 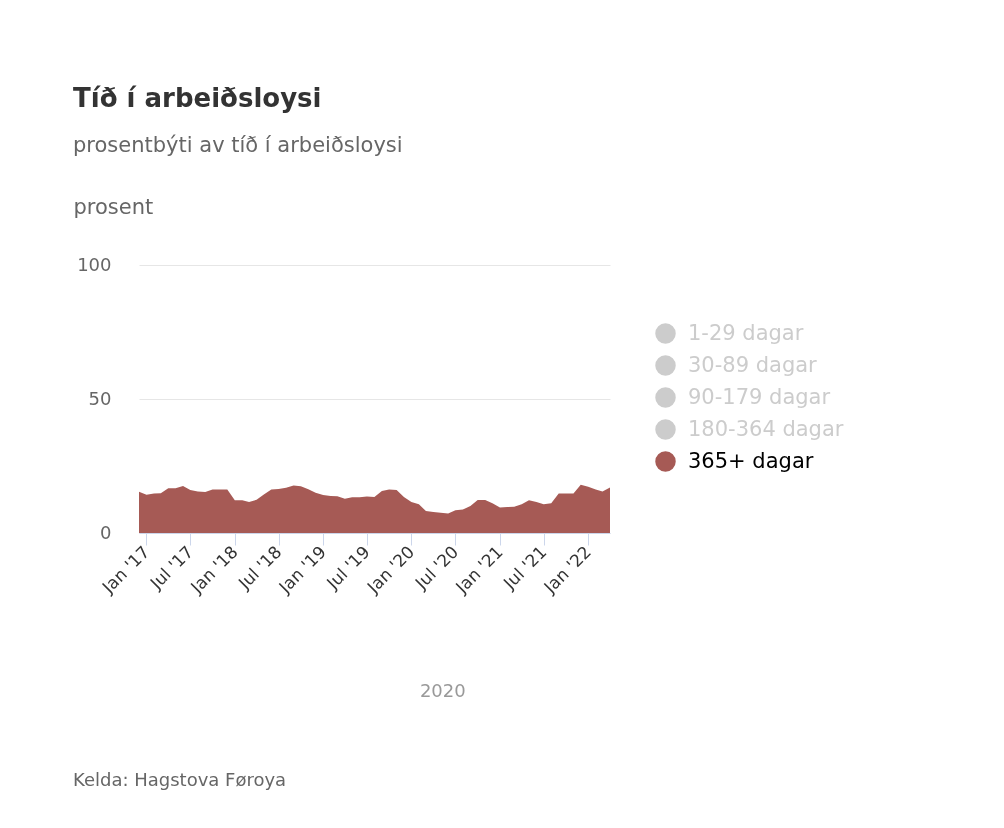 What do you see at coordinates (180, 779) in the screenshot?
I see `text: Kelda: Hagstova Føroya` at bounding box center [180, 779].